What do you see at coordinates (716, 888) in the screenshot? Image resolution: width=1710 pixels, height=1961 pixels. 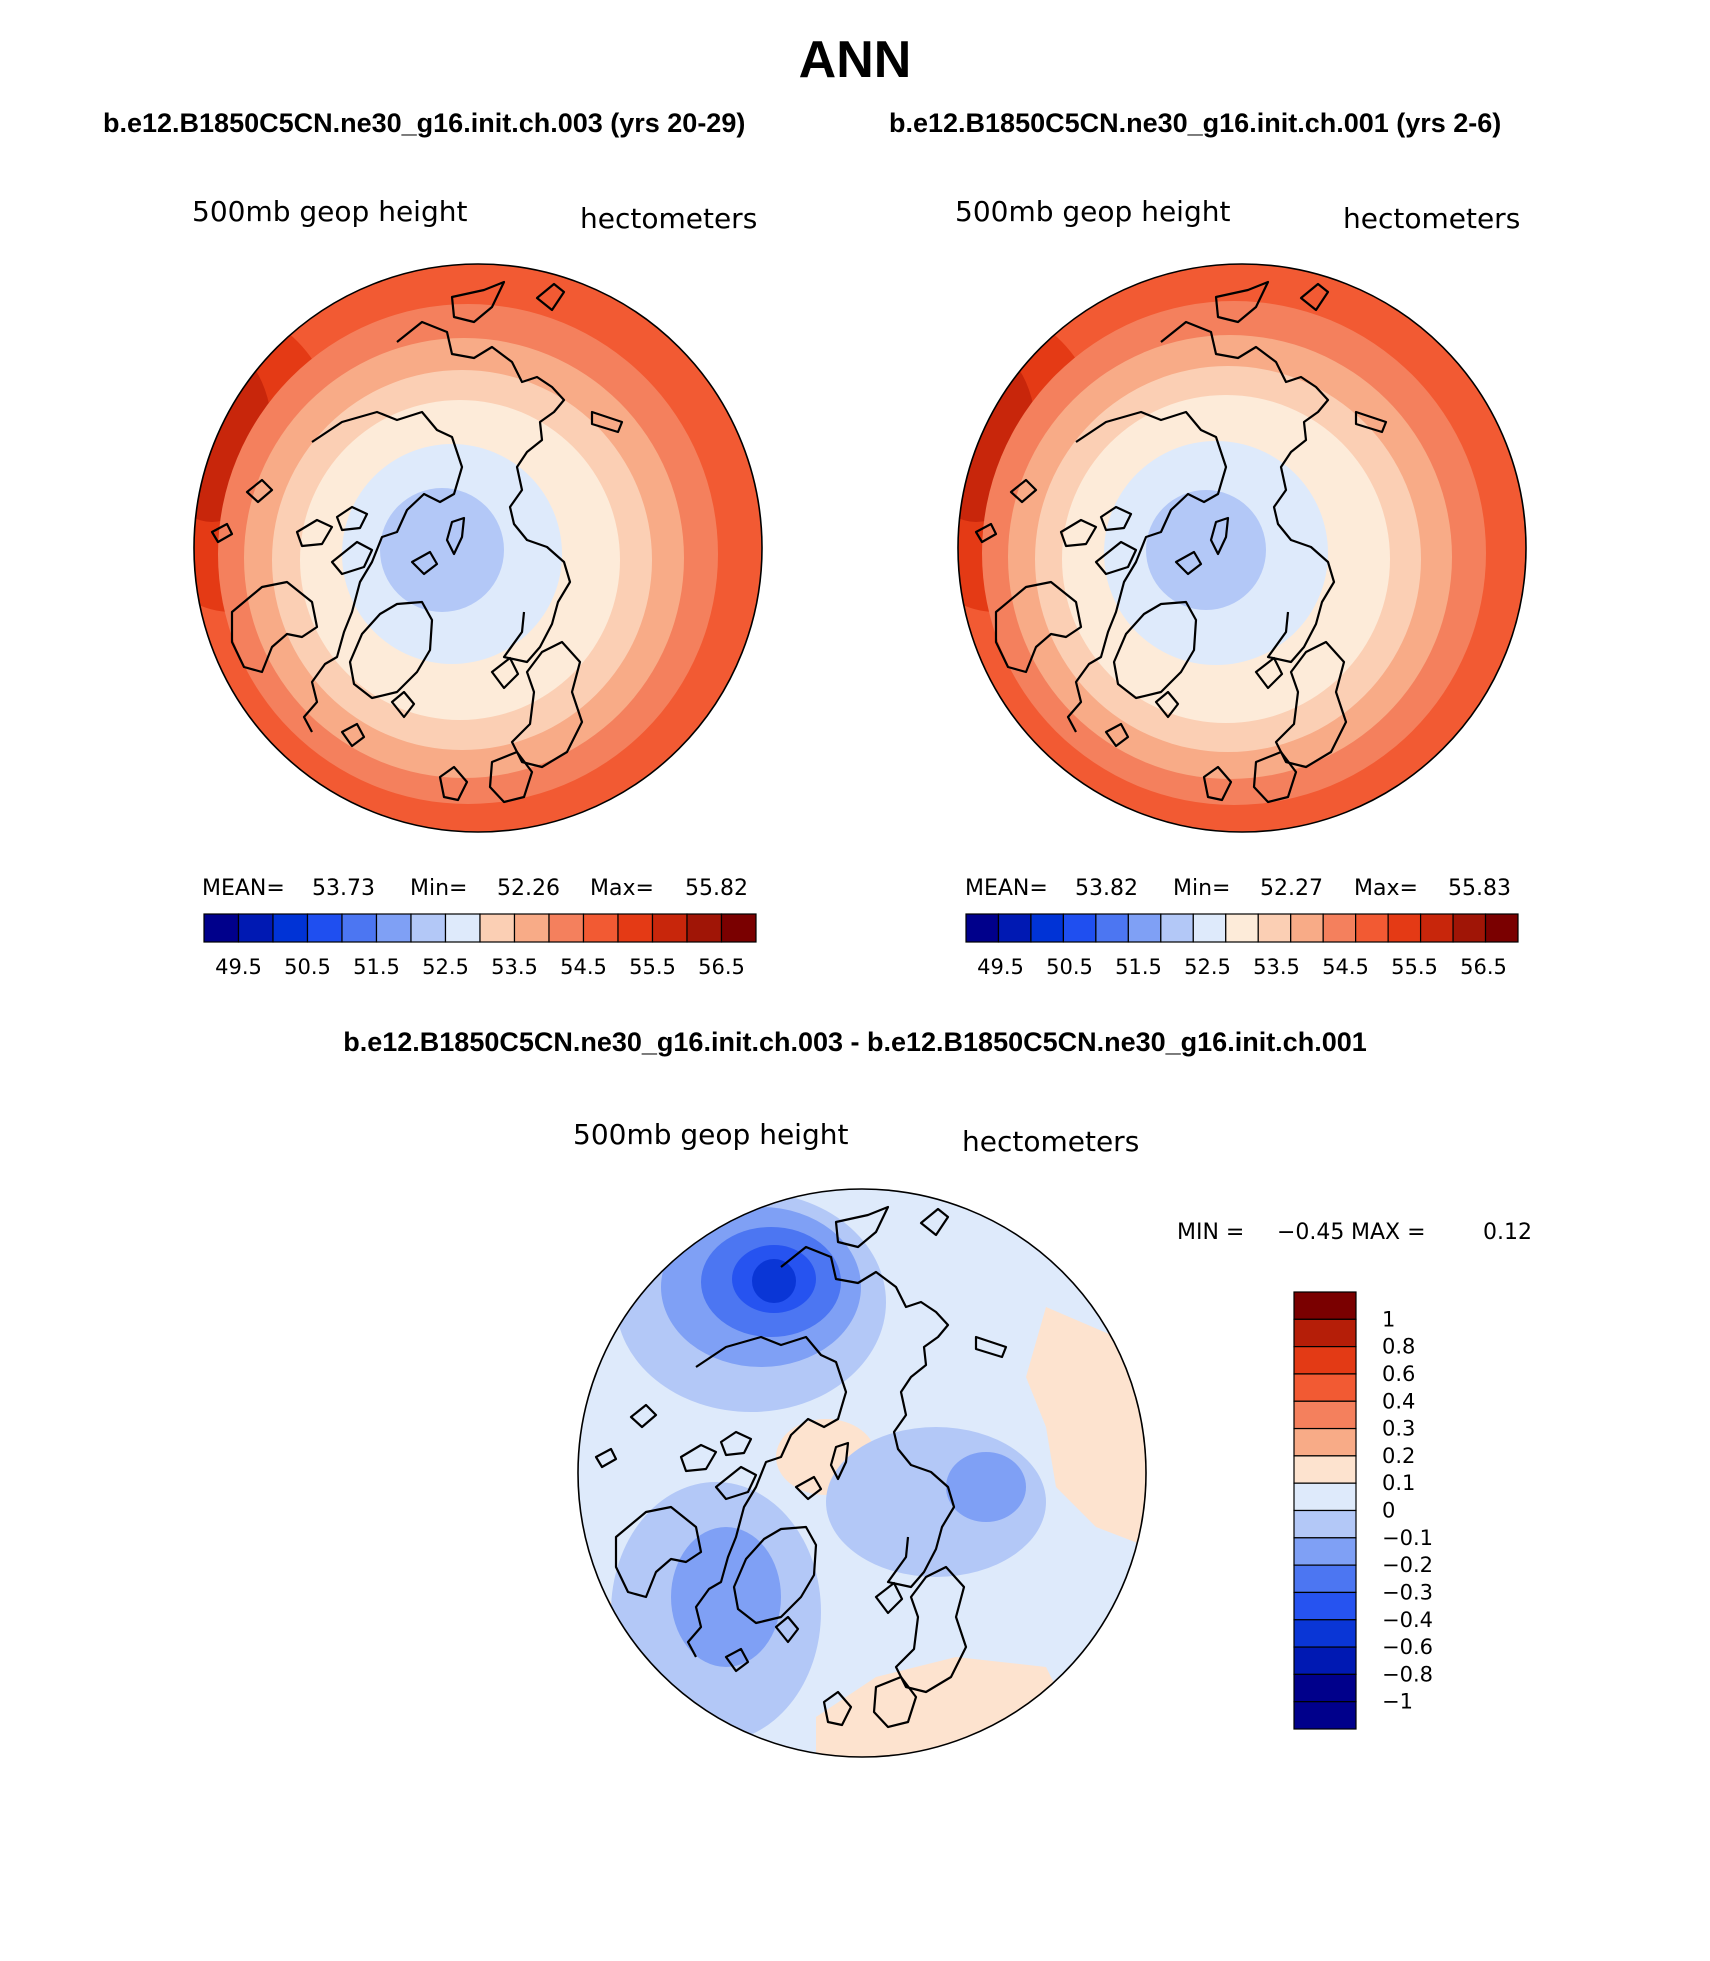 I see `panel1-max-value: 55.82` at bounding box center [716, 888].